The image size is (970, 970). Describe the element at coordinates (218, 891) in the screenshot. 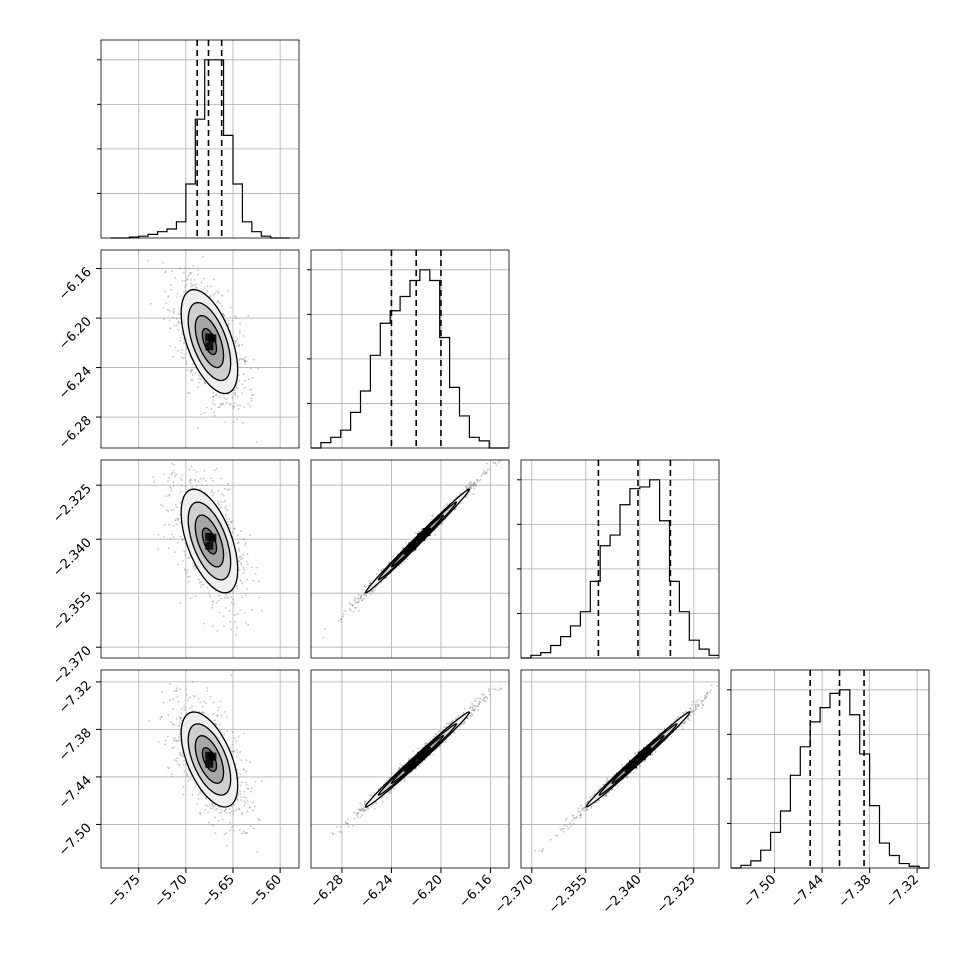

I see `x-tick-label: −5.65` at that location.